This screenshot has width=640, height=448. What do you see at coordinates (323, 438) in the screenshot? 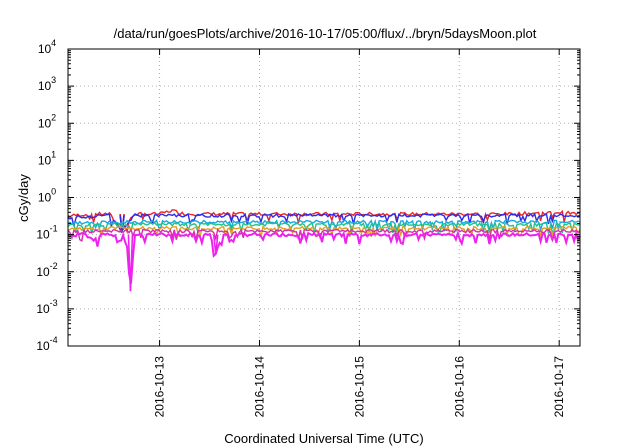
I see `x-axis-label: Coordinated Universal Time (UTC)` at bounding box center [323, 438].